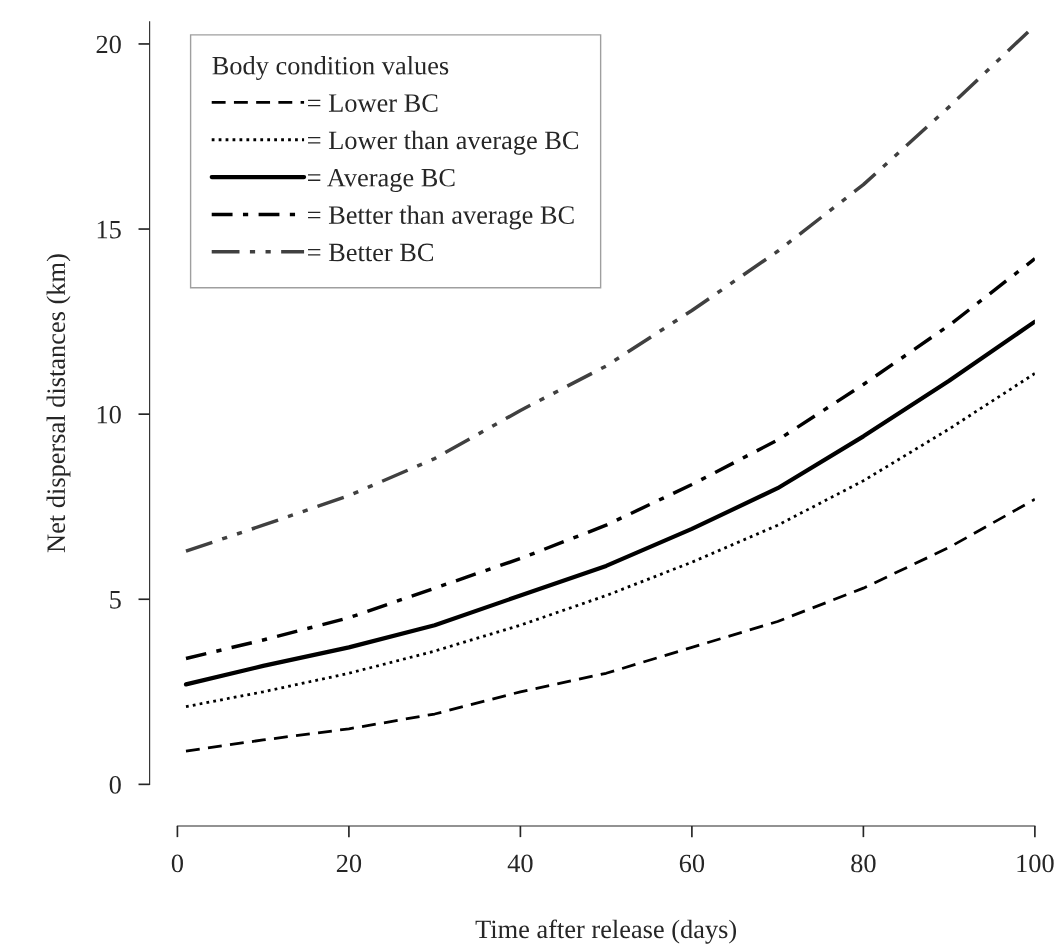 The width and height of the screenshot is (1056, 945). Describe the element at coordinates (330, 68) in the screenshot. I see `legend-title: Body condition values` at that location.